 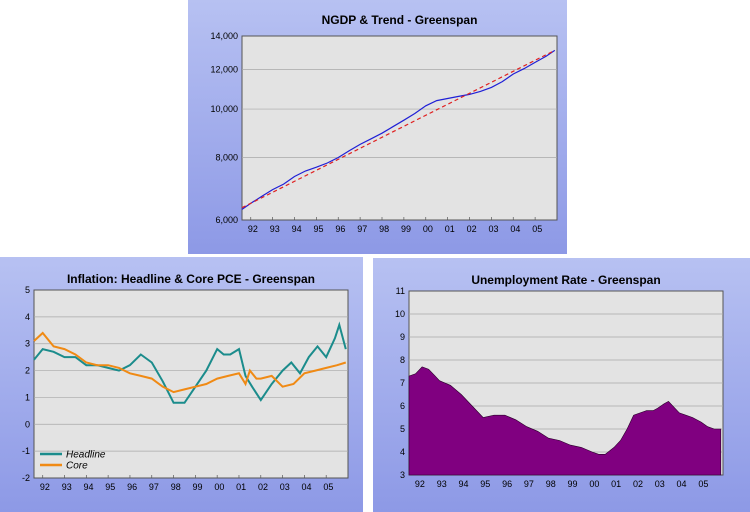 I want to click on unemployment-x-tick-label: 97, so click(x=529, y=484).